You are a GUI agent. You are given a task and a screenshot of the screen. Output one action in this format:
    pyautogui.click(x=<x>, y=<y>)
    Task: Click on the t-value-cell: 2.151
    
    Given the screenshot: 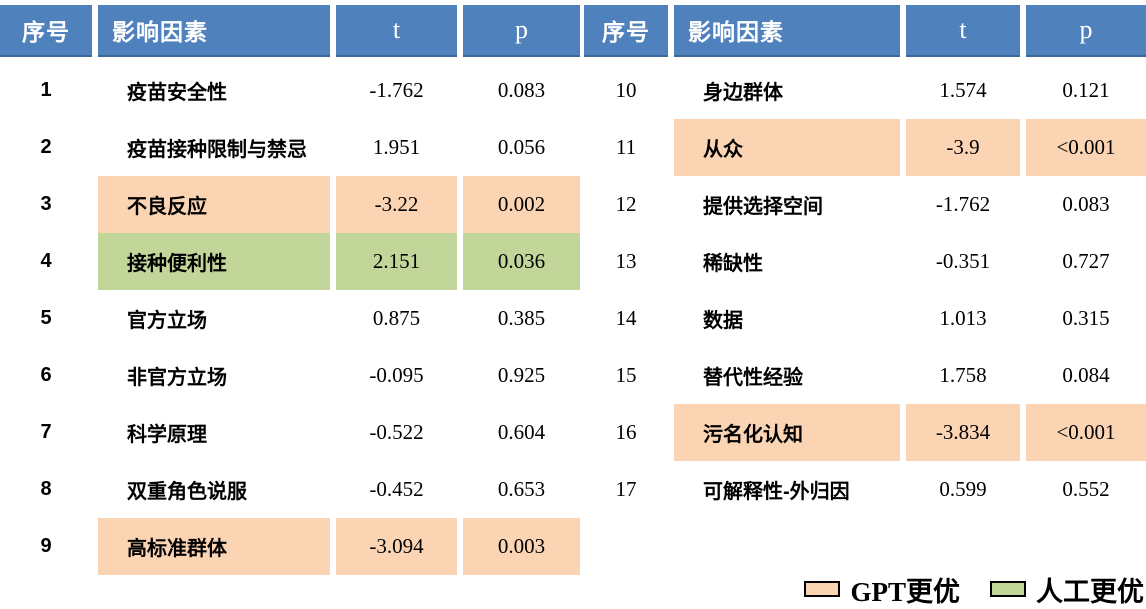 What is the action you would take?
    pyautogui.click(x=396, y=261)
    